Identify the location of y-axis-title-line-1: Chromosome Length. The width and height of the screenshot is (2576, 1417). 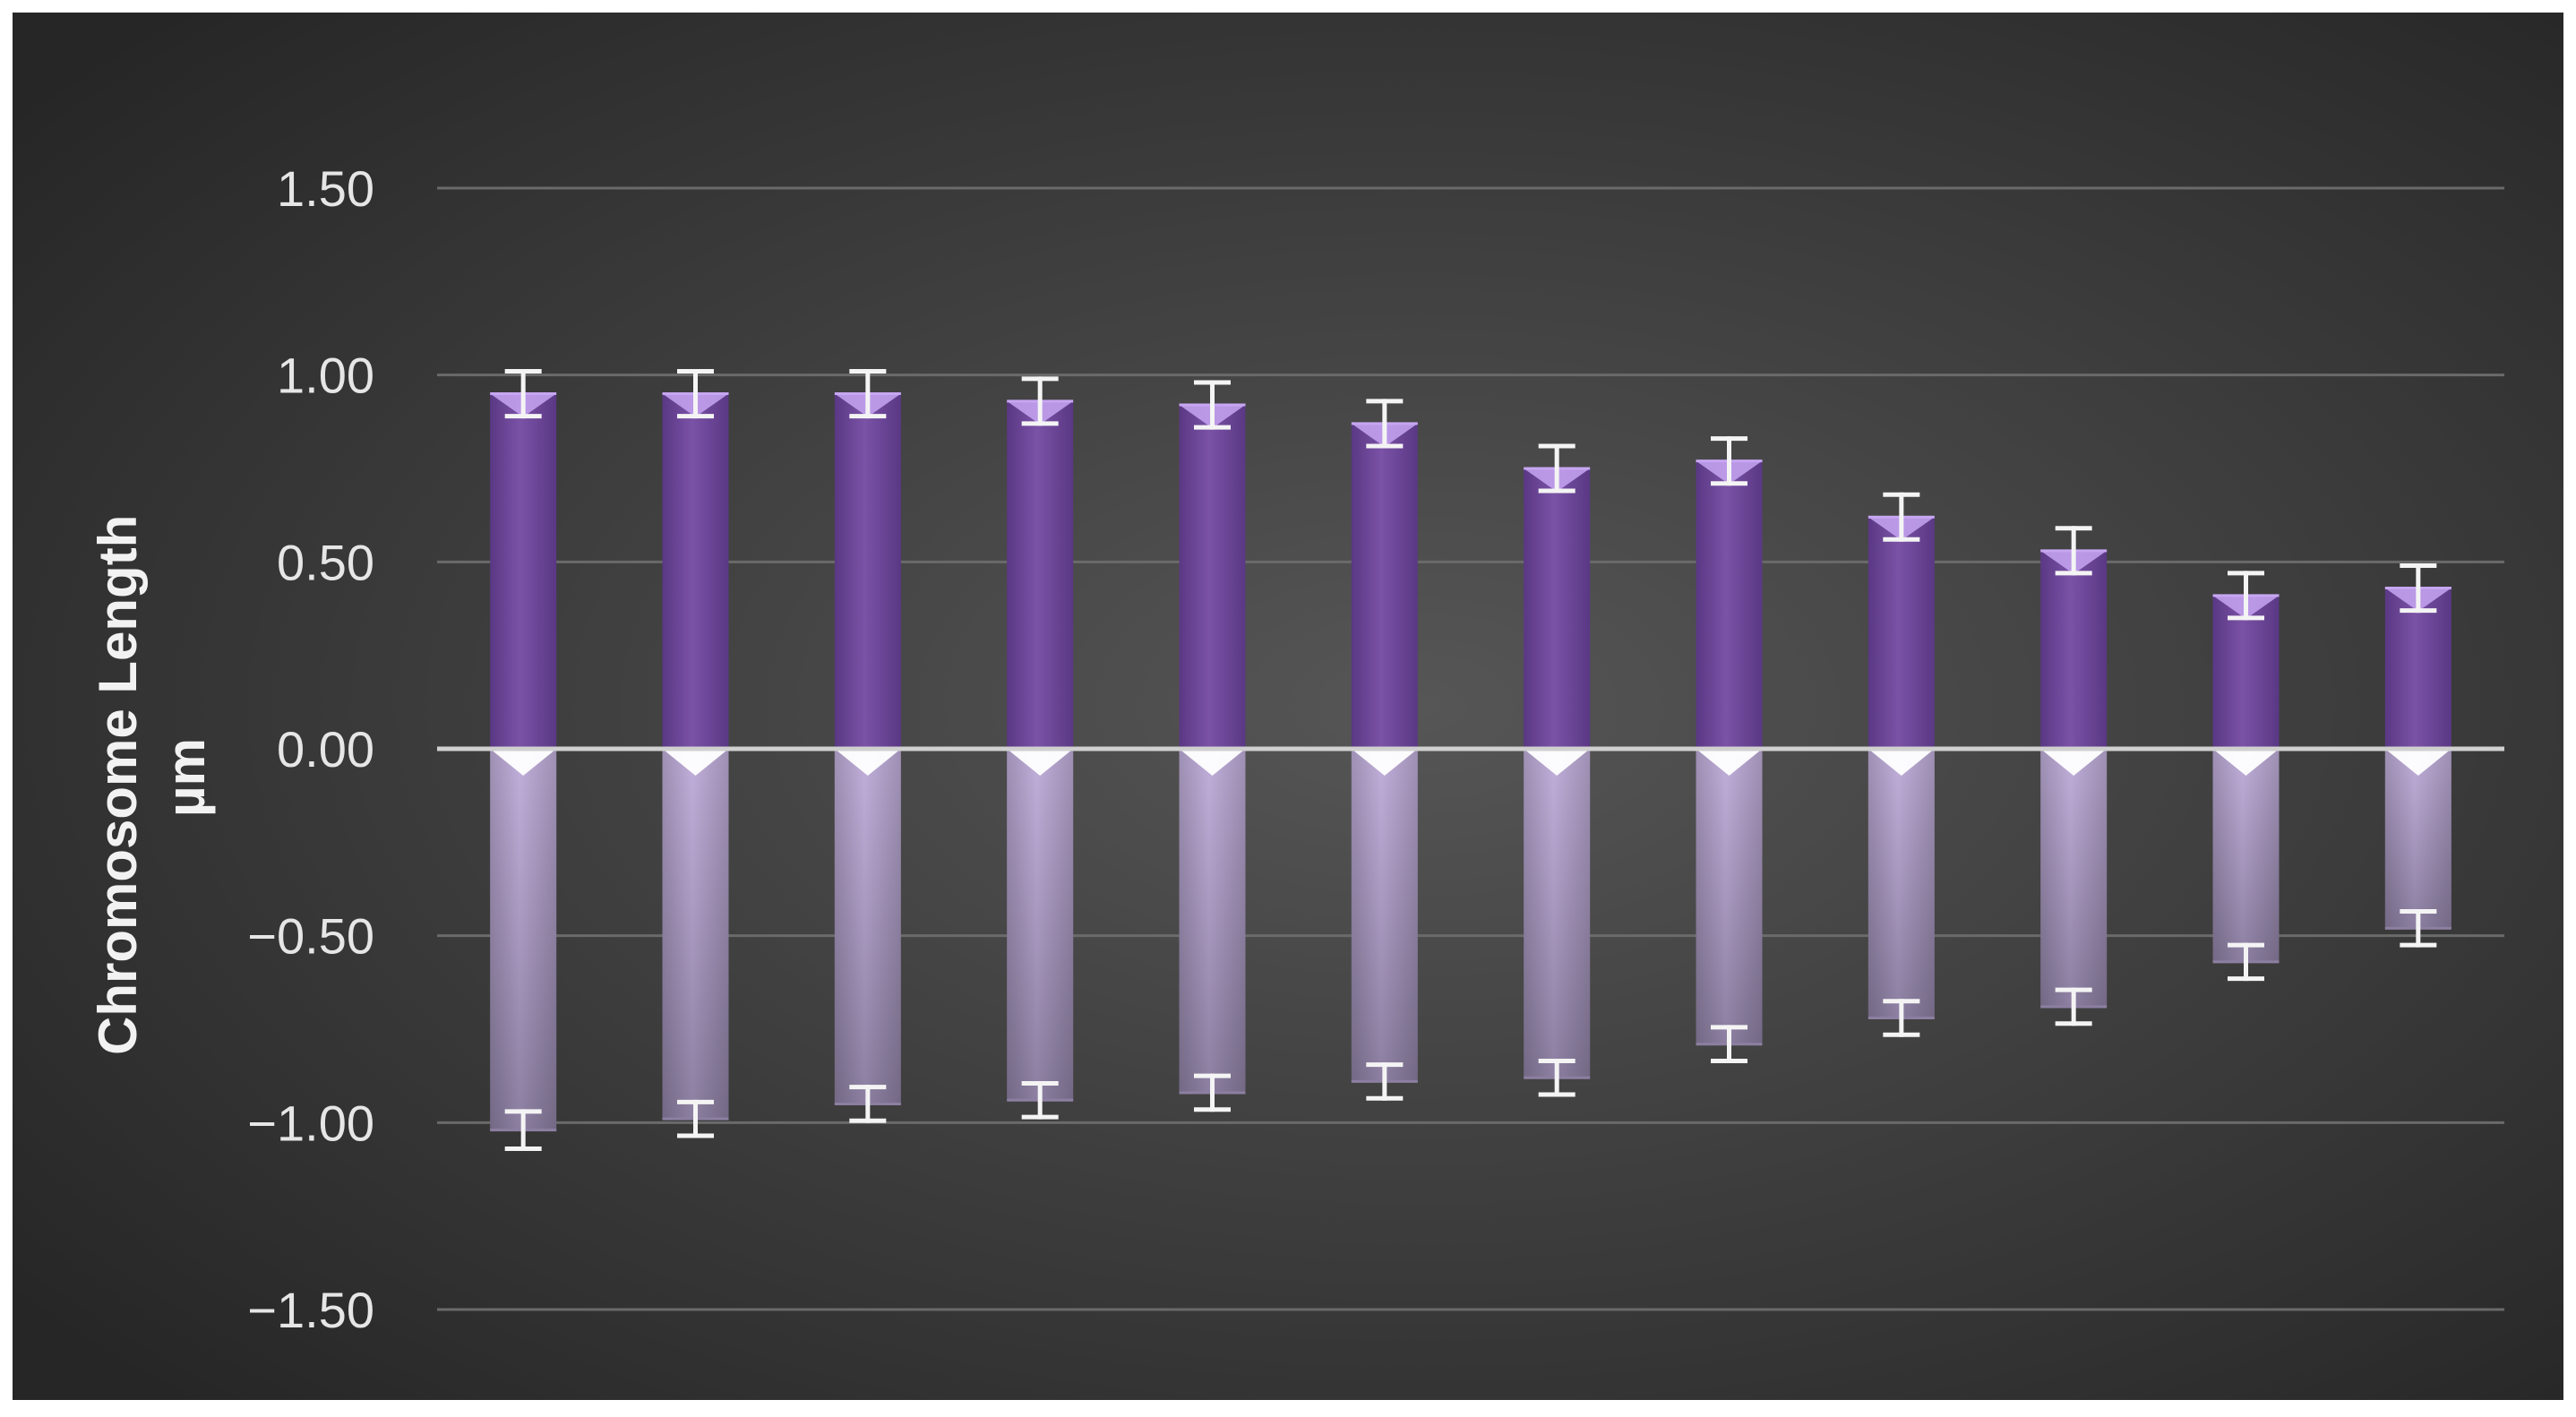
(118, 785).